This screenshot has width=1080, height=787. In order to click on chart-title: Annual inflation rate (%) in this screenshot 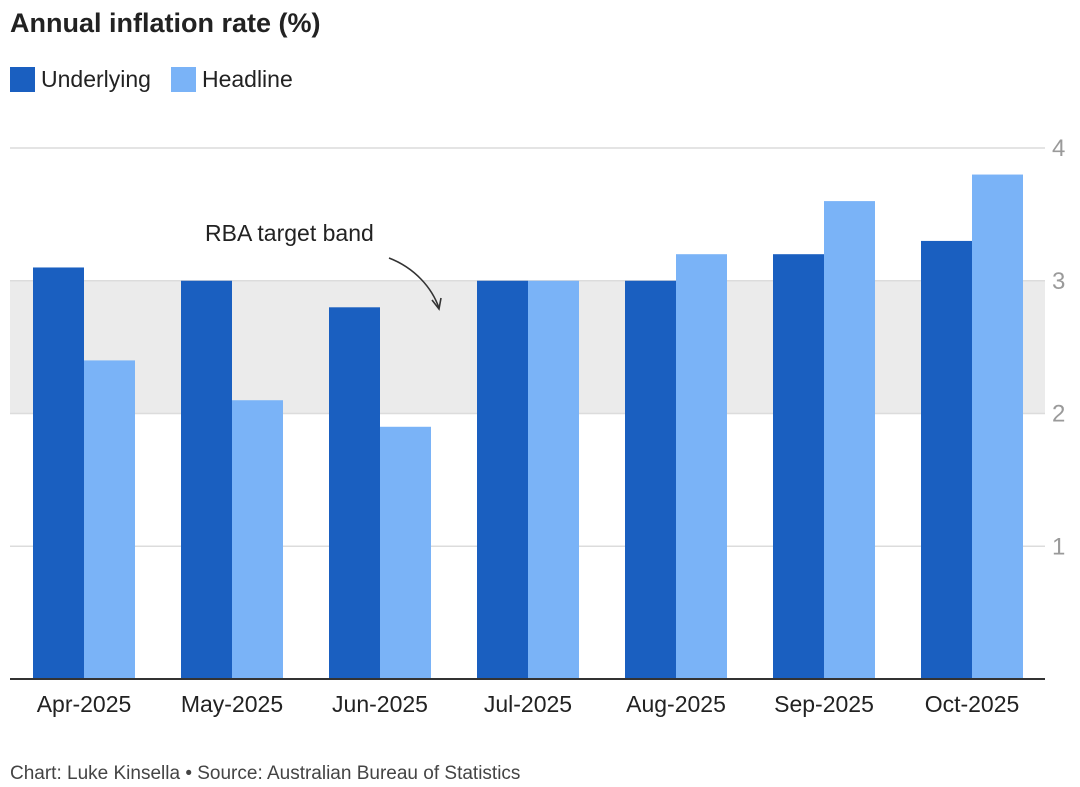, I will do `click(165, 23)`.